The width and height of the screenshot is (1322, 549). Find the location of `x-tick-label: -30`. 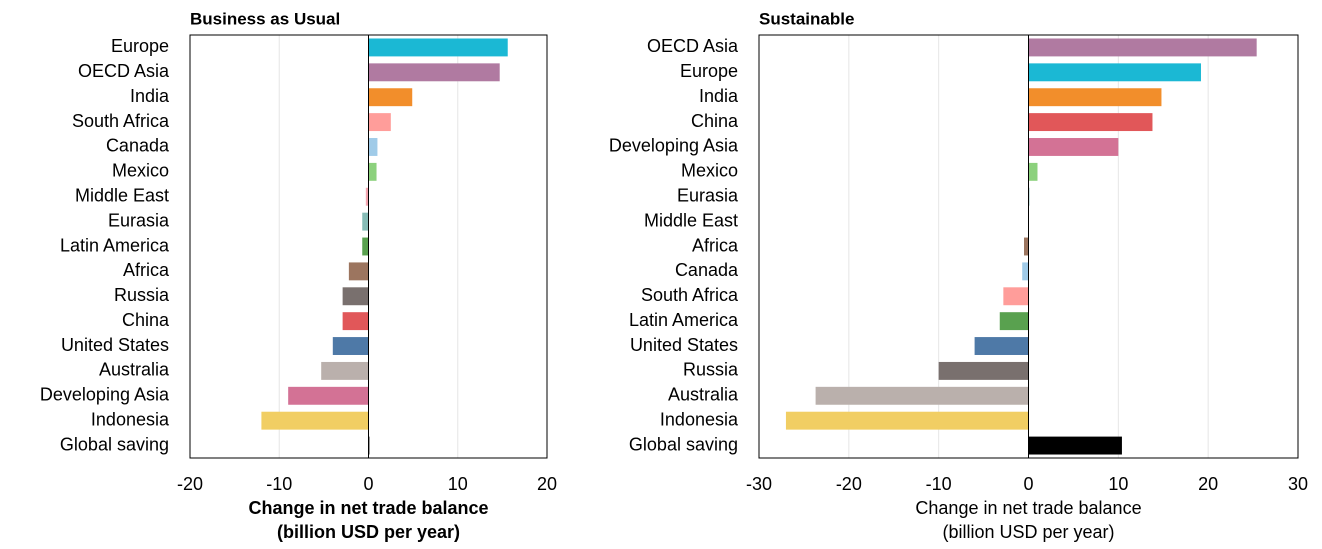

x-tick-label: -30 is located at coordinates (759, 484).